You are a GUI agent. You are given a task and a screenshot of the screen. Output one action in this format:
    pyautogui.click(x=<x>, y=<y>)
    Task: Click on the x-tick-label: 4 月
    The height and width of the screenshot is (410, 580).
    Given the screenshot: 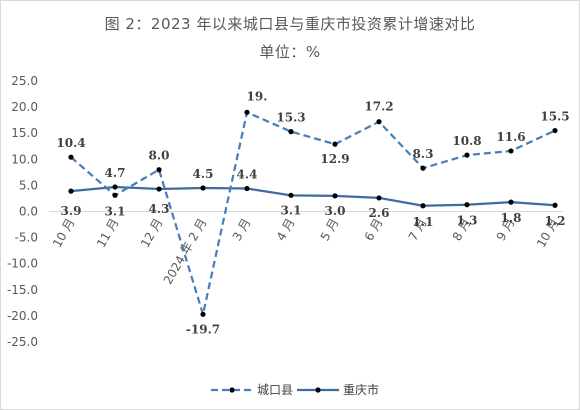 What is the action you would take?
    pyautogui.click(x=286, y=229)
    